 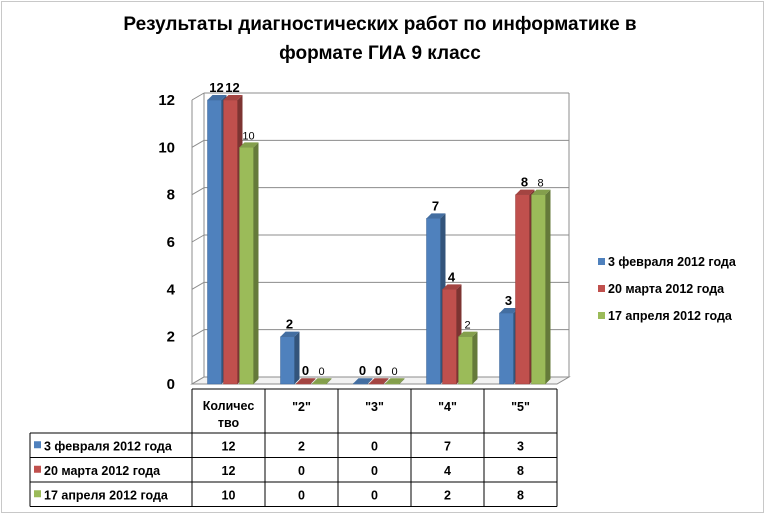 I want to click on bar-data-label: 4, so click(x=452, y=276).